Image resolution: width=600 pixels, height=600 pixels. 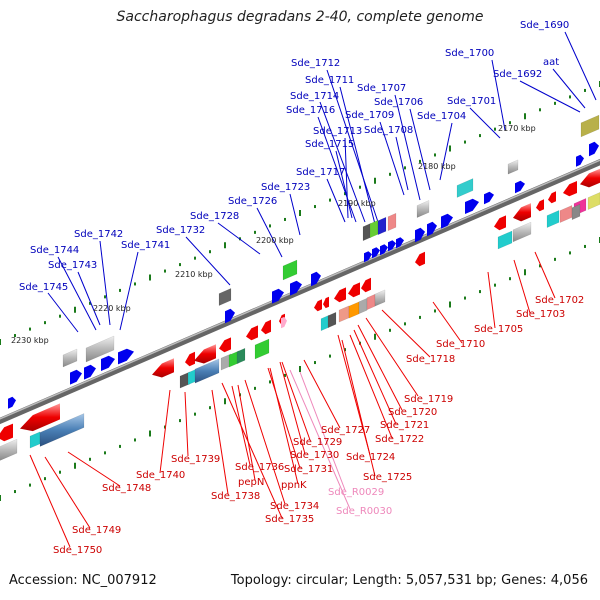 I want to click on kbp-label-2190: 2190 kbp, so click(x=357, y=203).